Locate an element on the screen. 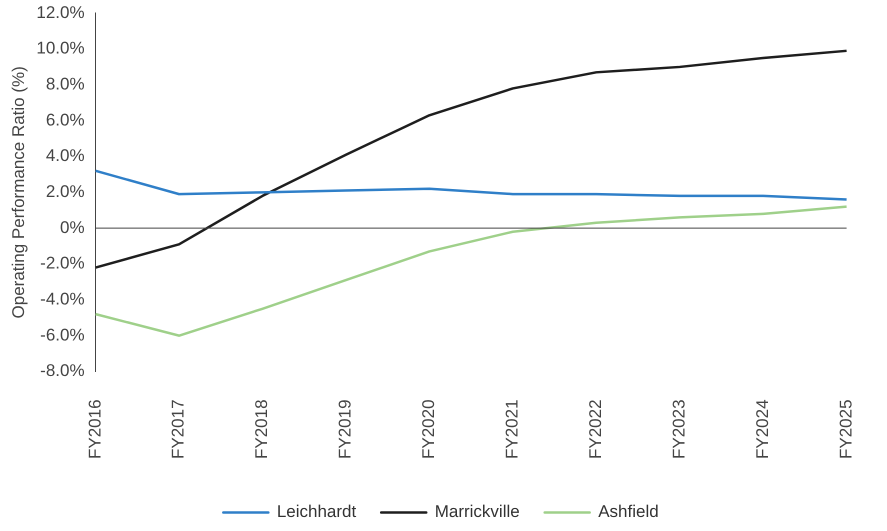 The width and height of the screenshot is (887, 531). y-tick-label: -6.0% is located at coordinates (62, 334).